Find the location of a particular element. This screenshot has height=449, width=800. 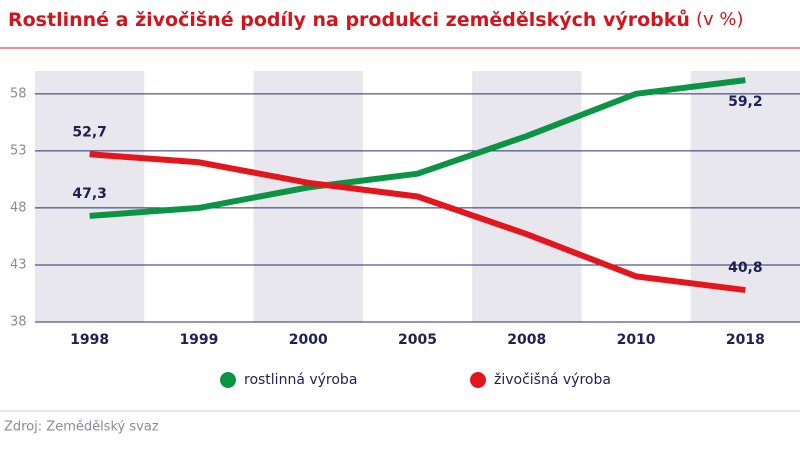

x-tick-label: 1999 is located at coordinates (198, 340).